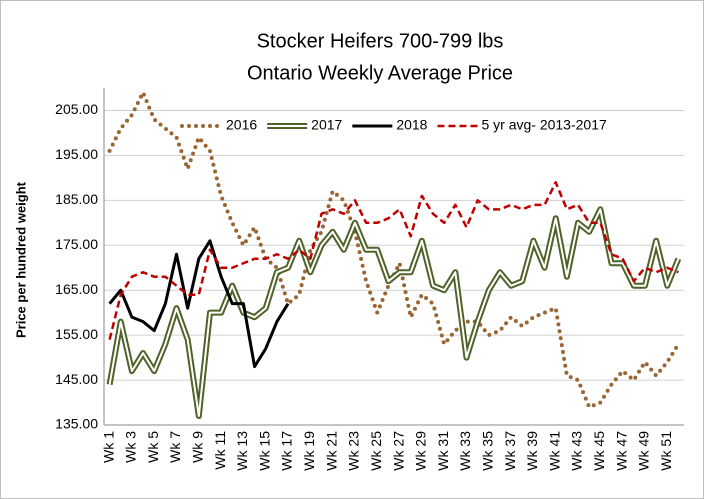 Image resolution: width=704 pixels, height=499 pixels. I want to click on x-tick-label: Wk 47, so click(621, 451).